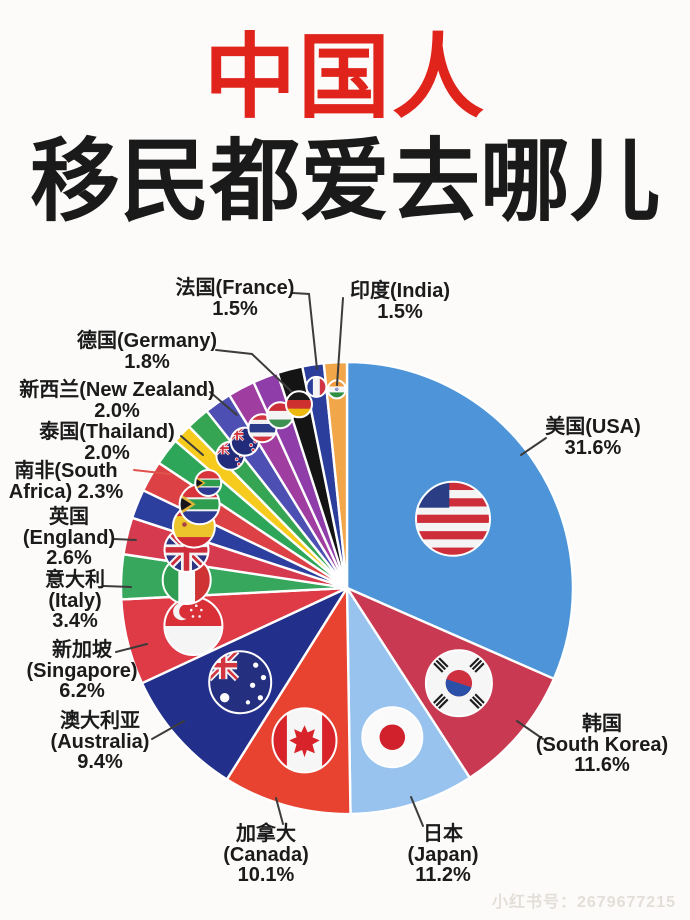 This screenshot has height=920, width=690. Describe the element at coordinates (299, 404) in the screenshot. I see `de-flag-icon` at that location.